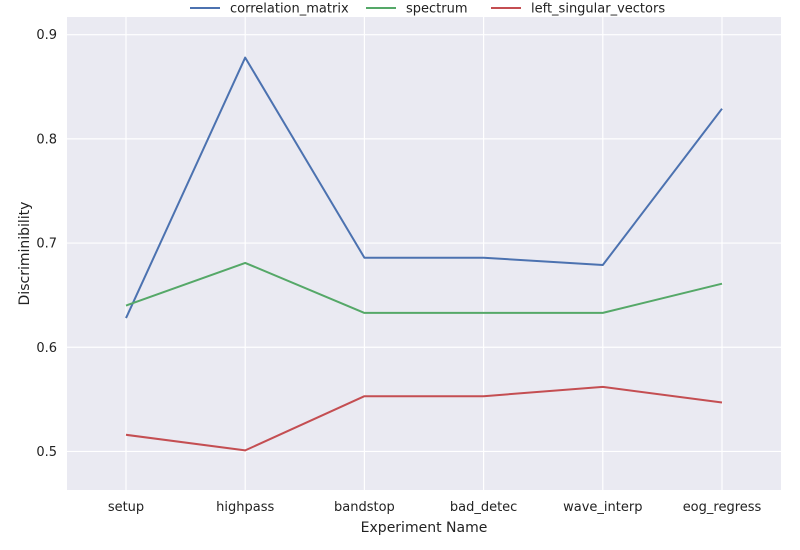  Describe the element at coordinates (437, 9) in the screenshot. I see `legend-label: spectrum` at that location.